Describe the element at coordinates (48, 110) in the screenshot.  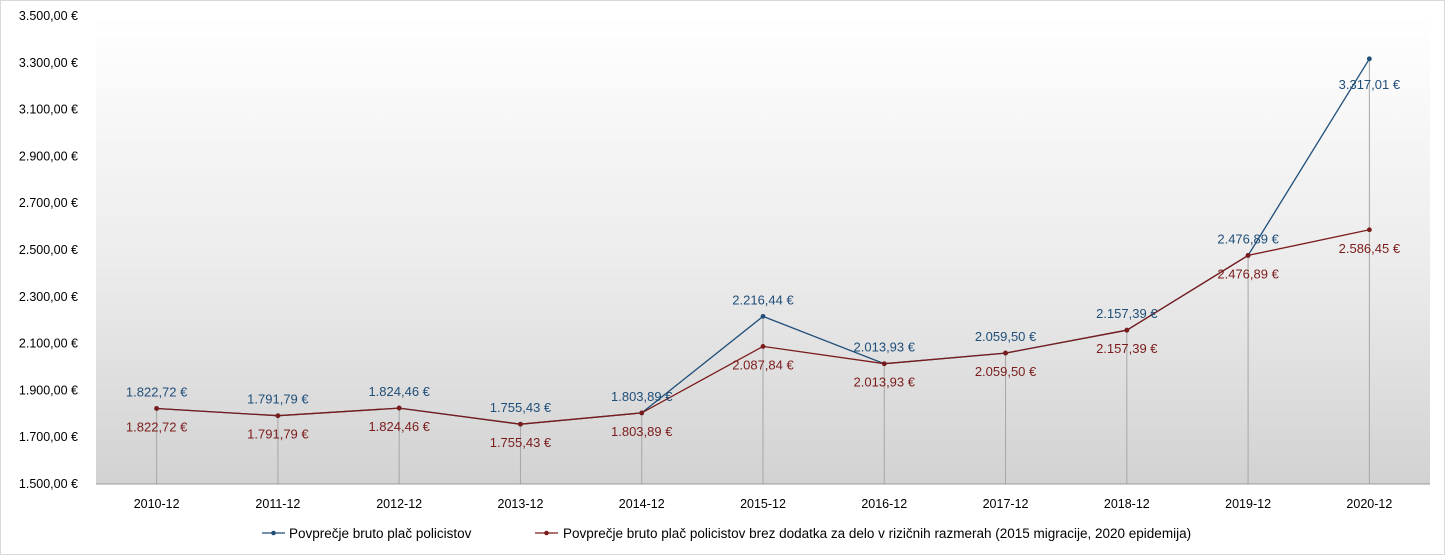
I see `y-tick-label: 3.100,00 €` at that location.